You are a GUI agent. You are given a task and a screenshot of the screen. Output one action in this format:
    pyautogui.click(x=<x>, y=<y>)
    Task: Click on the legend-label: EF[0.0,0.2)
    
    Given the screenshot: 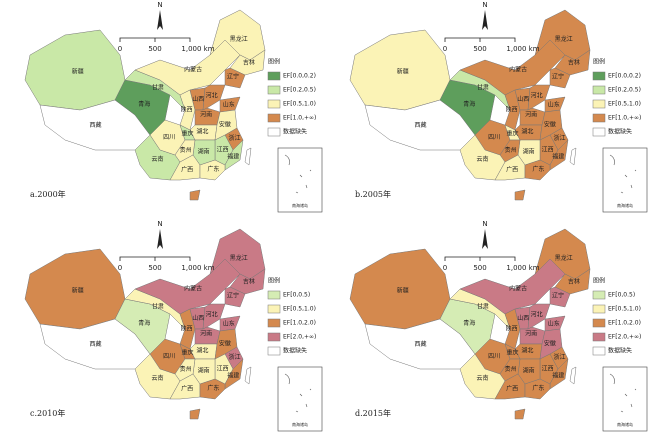 What is the action you would take?
    pyautogui.click(x=299, y=76)
    